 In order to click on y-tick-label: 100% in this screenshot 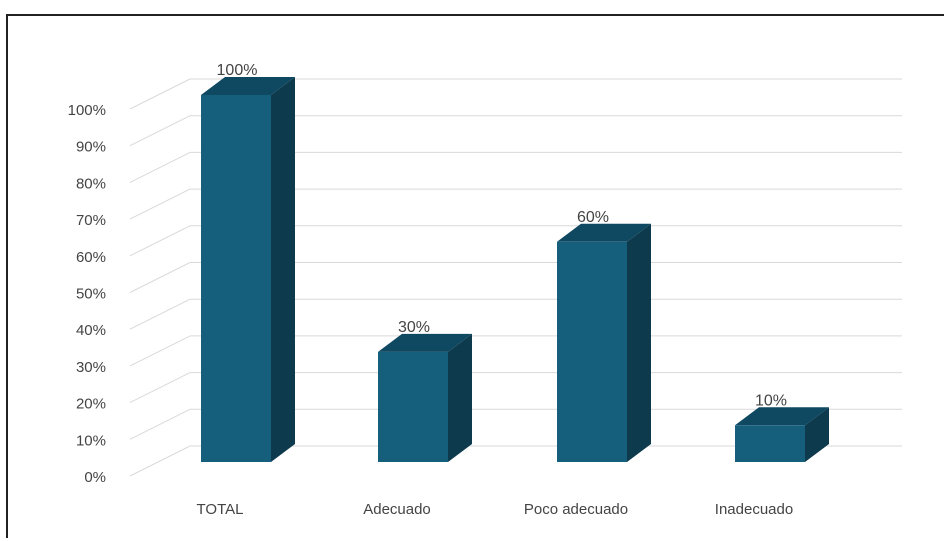, I will do `click(87, 110)`.